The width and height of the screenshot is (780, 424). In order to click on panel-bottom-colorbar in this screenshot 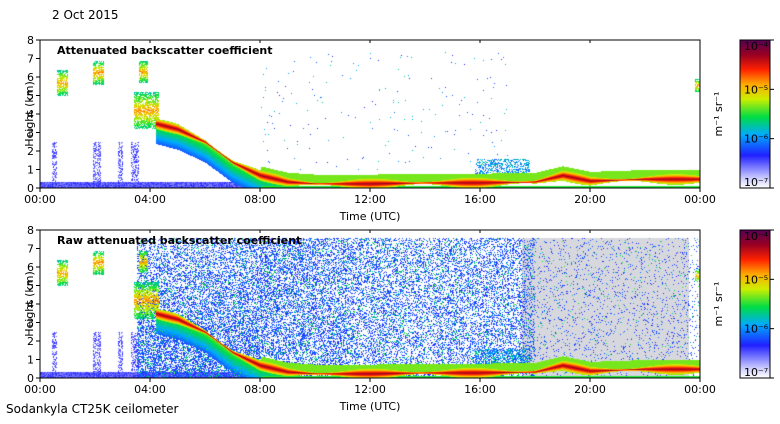, I will do `click(755, 304)`.